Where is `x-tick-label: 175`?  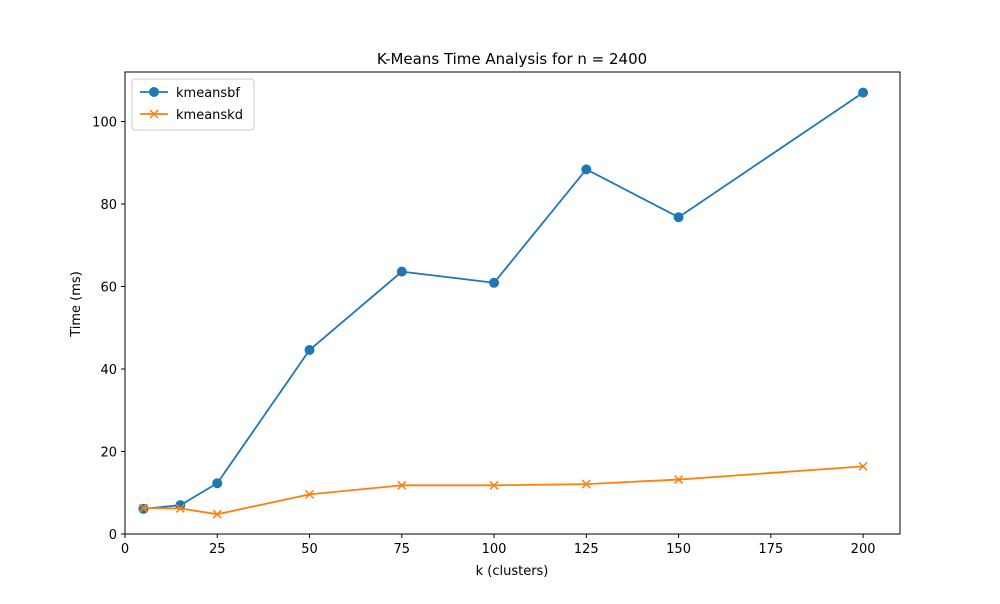 x-tick-label: 175 is located at coordinates (770, 549).